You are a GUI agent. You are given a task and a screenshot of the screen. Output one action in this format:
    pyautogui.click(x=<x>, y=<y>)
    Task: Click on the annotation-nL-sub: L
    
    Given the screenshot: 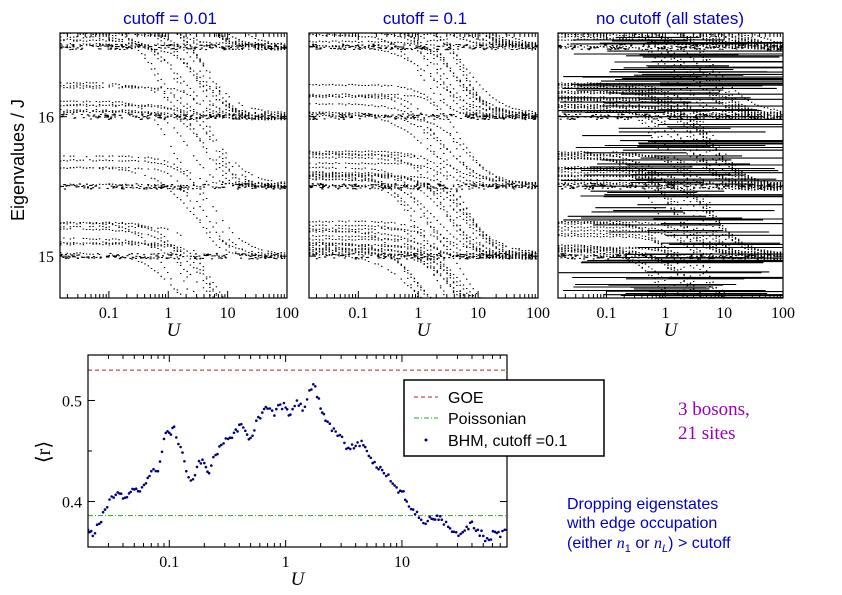 What is the action you would take?
    pyautogui.click(x=665, y=549)
    